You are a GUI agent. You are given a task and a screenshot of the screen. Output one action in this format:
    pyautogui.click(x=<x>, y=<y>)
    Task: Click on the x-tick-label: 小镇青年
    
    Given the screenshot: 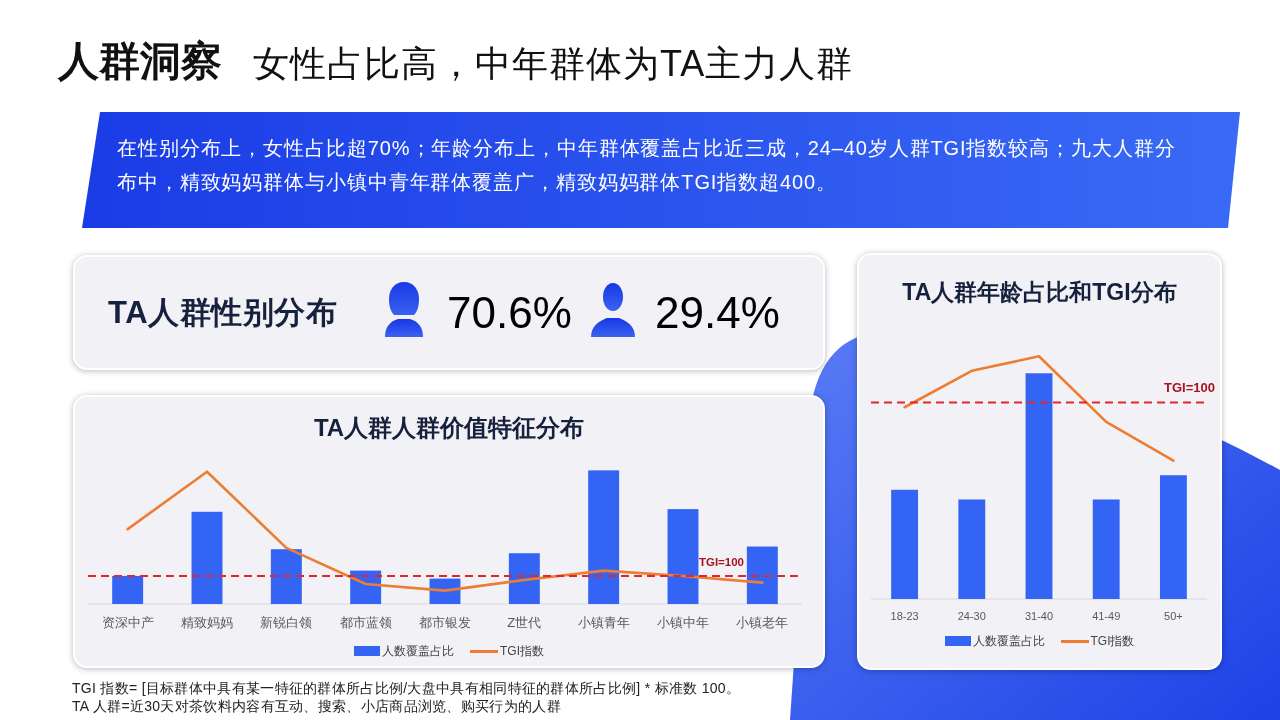 What is the action you would take?
    pyautogui.click(x=603, y=622)
    